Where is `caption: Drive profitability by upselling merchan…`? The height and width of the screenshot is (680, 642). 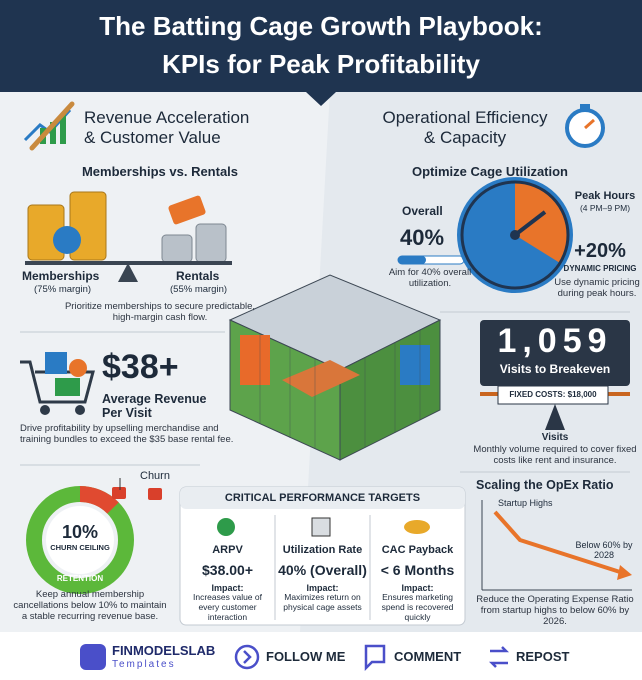
caption: Drive profitability by upselling merchan… is located at coordinates (127, 434).